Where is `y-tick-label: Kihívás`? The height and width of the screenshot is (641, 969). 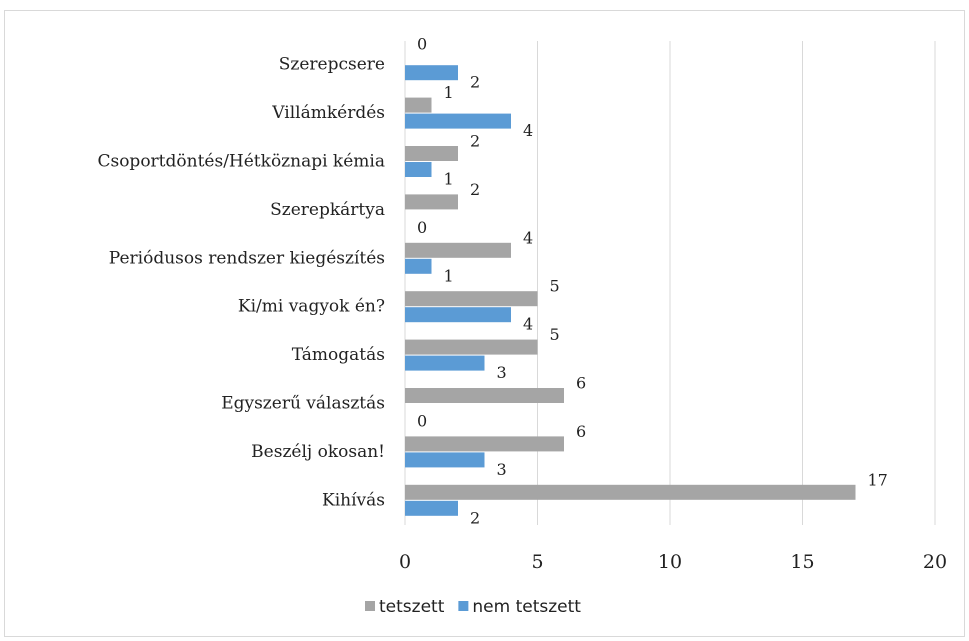
y-tick-label: Kihívás is located at coordinates (353, 500).